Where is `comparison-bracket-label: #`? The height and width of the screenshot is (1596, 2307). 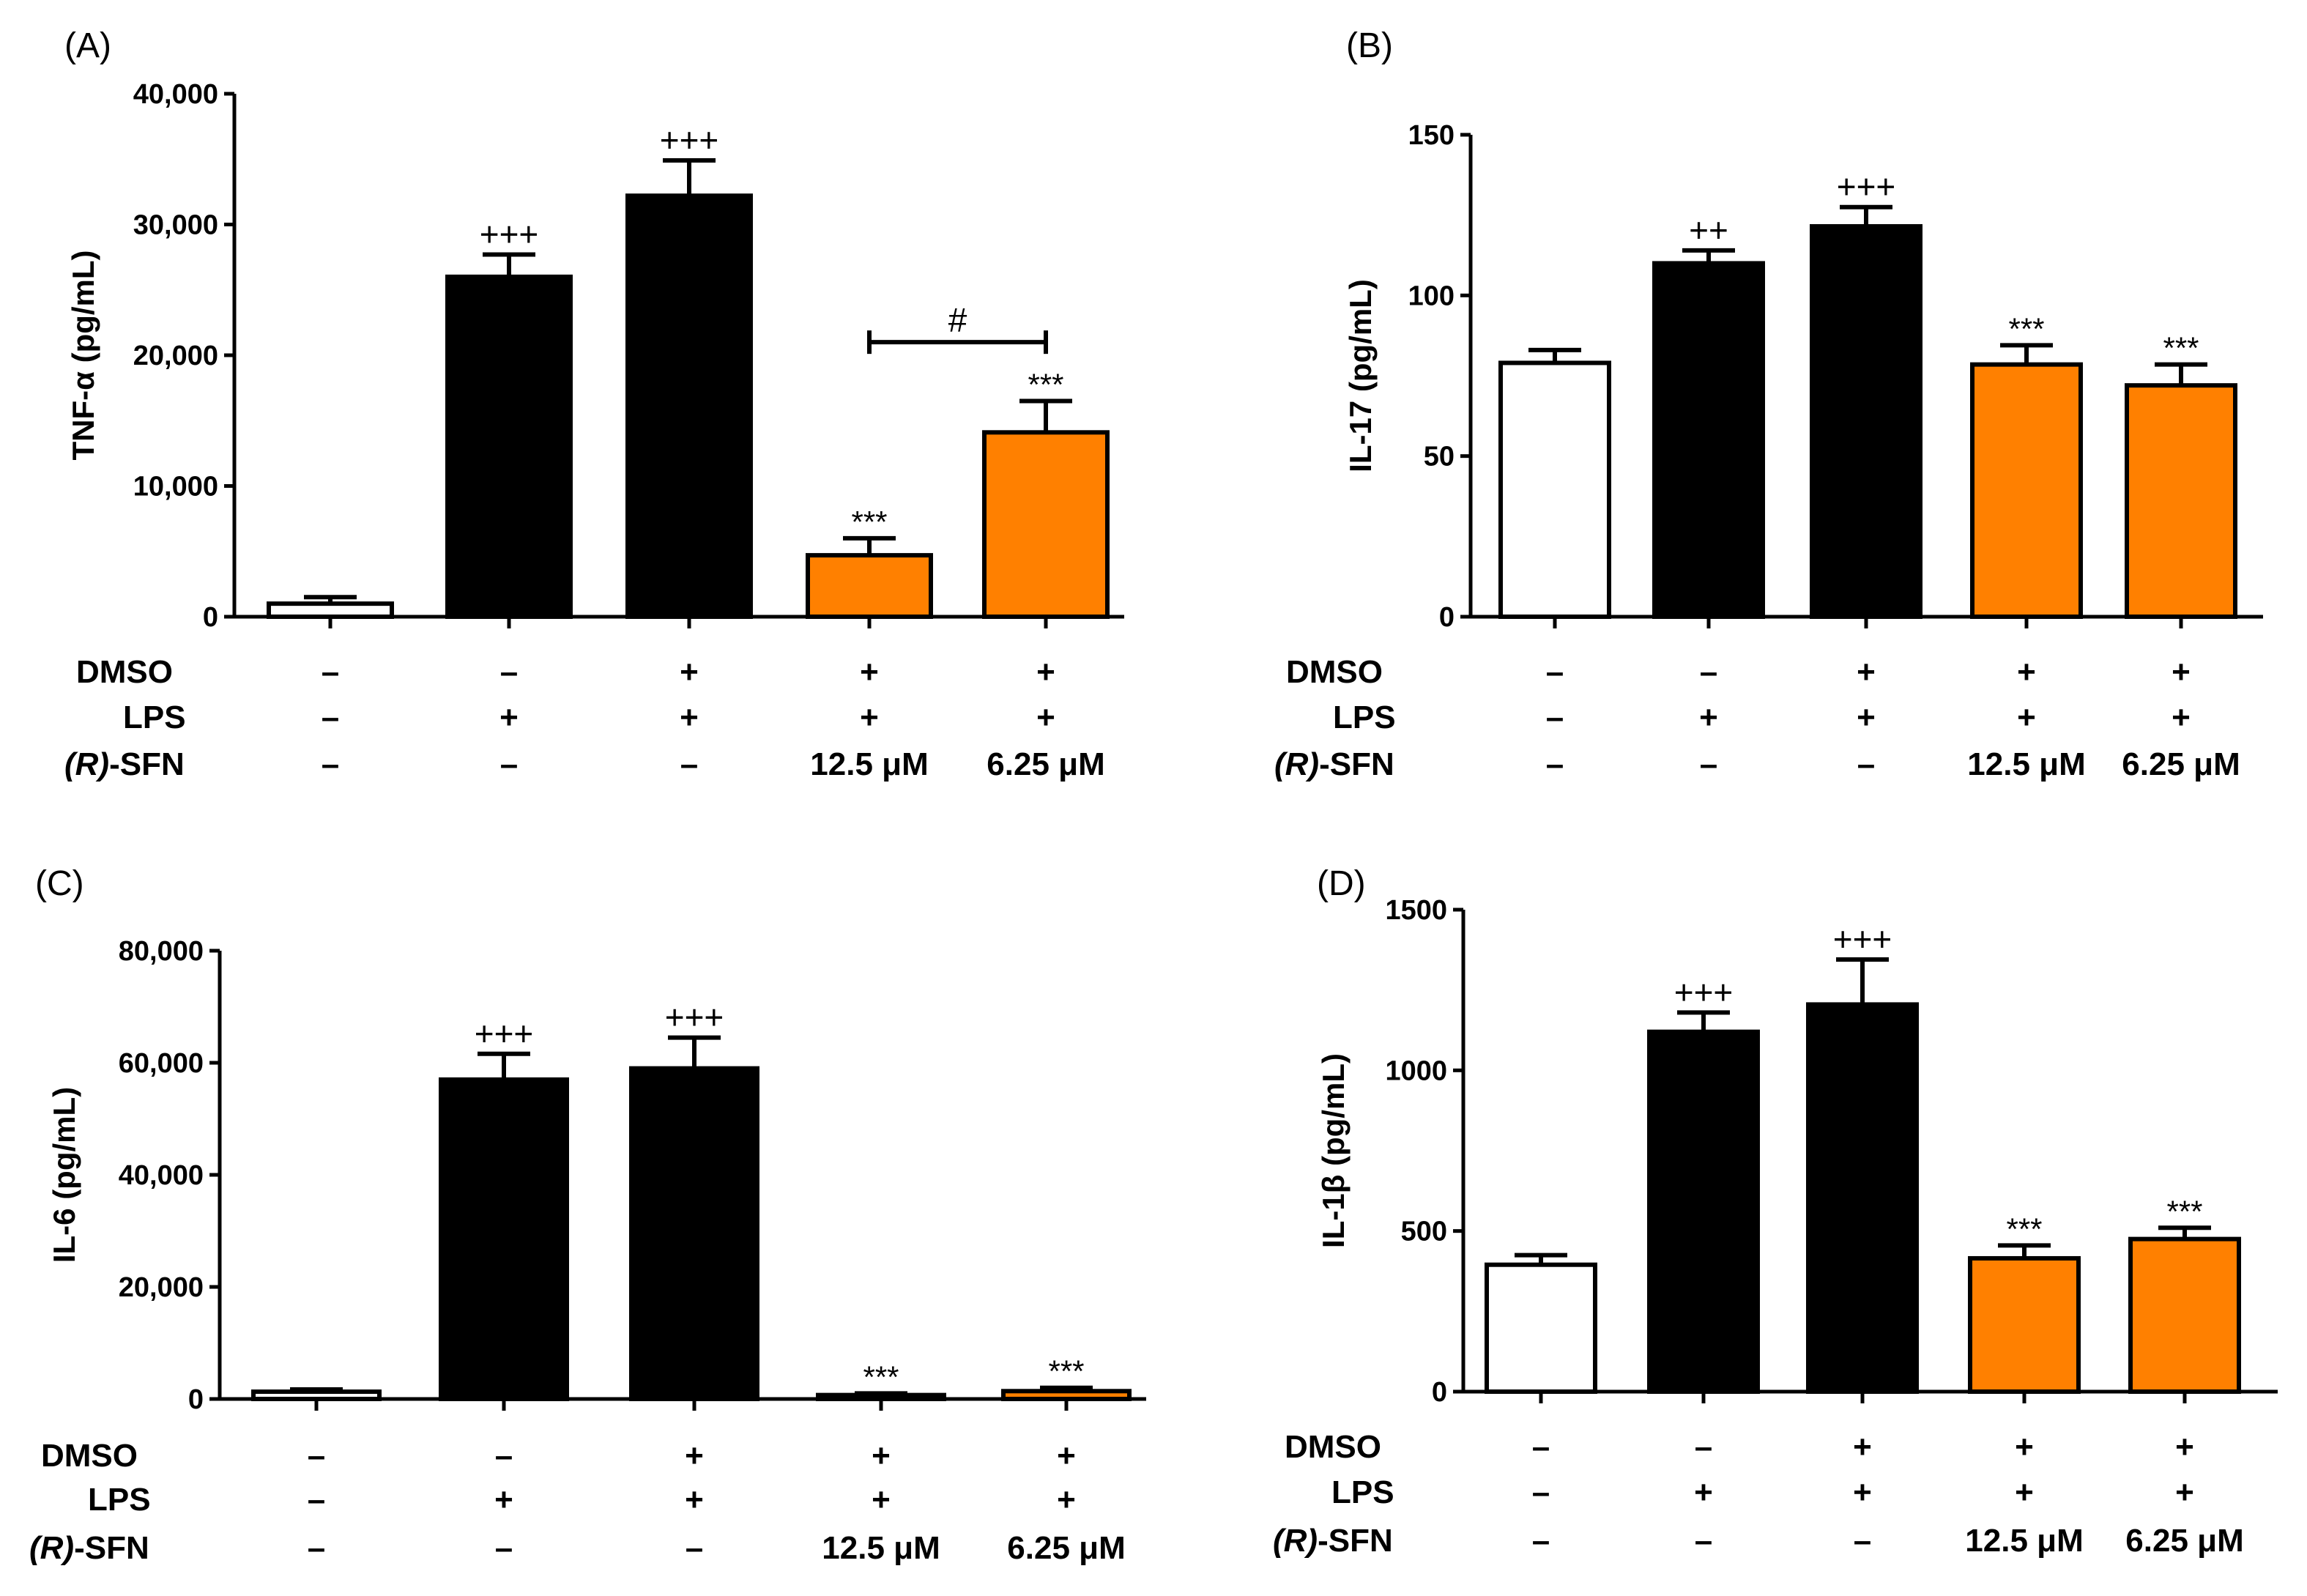
comparison-bracket-label: # is located at coordinates (957, 320).